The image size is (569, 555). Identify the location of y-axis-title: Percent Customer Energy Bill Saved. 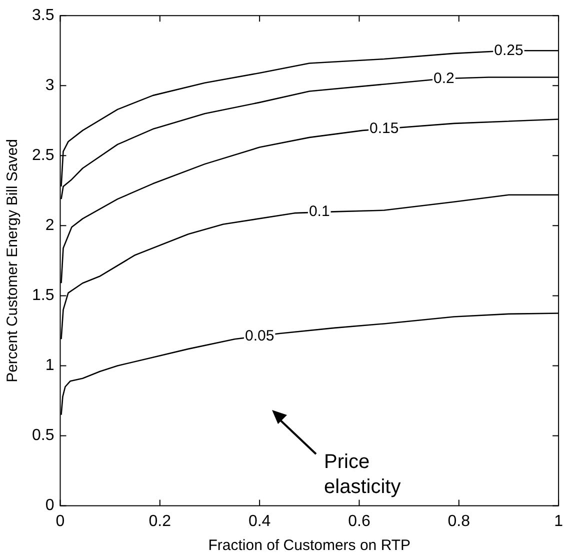
(13, 260).